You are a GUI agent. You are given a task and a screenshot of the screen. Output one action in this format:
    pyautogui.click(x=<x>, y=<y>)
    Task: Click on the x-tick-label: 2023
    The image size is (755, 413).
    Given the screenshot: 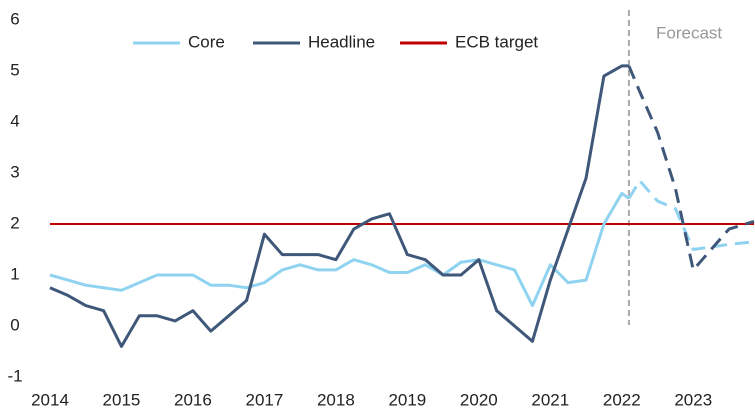 What is the action you would take?
    pyautogui.click(x=693, y=399)
    